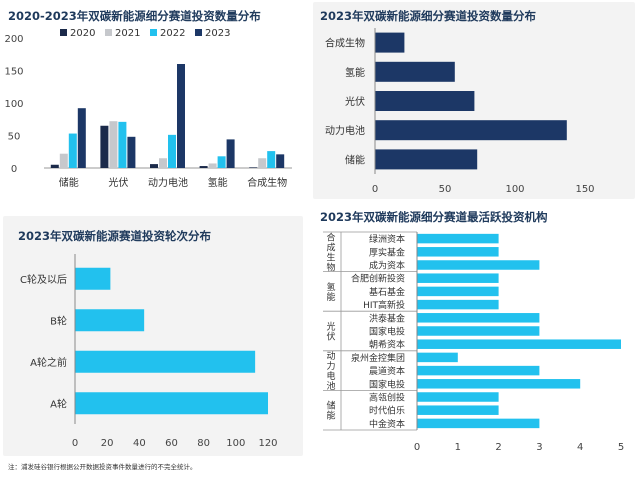 The height and width of the screenshot is (477, 638). What do you see at coordinates (355, 72) in the screenshot?
I see `y-tick-label: 氢能` at bounding box center [355, 72].